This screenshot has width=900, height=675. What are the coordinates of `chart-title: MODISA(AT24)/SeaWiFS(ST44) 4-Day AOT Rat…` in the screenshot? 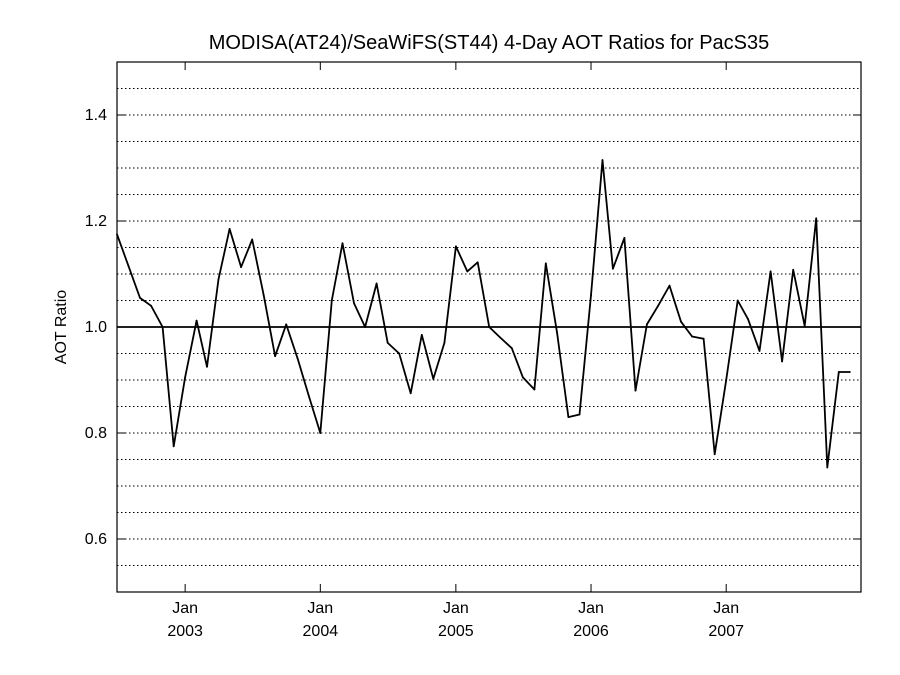 It's located at (489, 43).